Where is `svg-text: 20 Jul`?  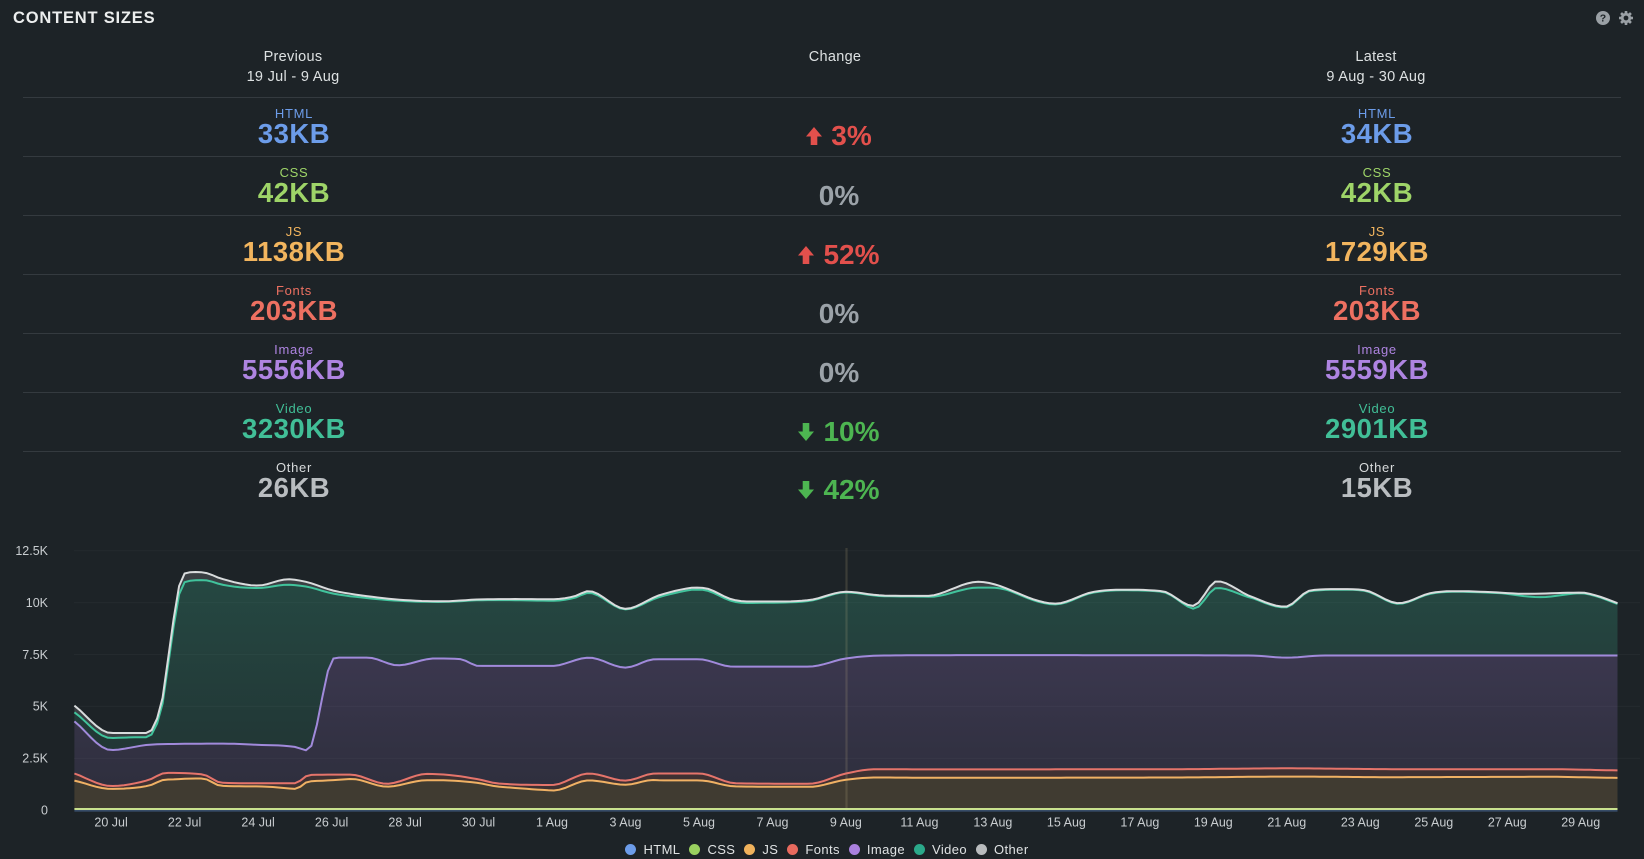
svg-text: 20 Jul is located at coordinates (110, 823).